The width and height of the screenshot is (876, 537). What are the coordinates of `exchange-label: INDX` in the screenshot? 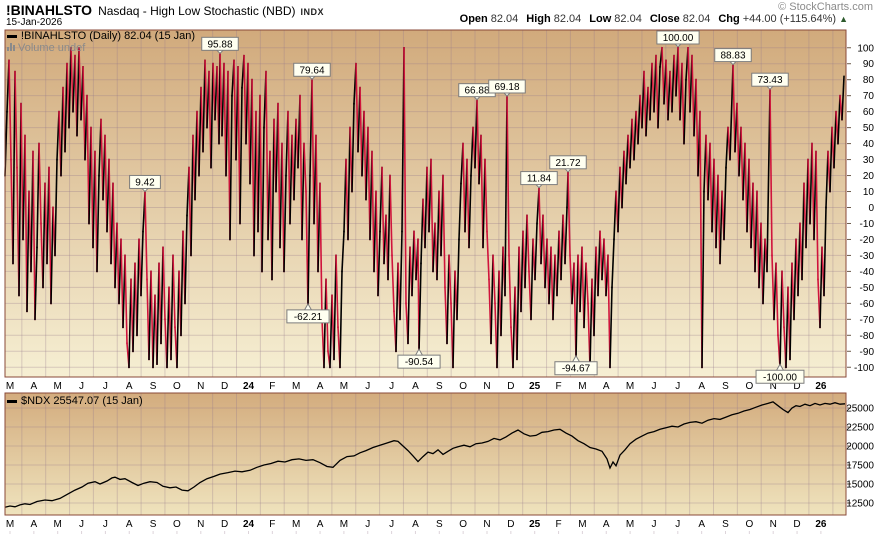 It's located at (312, 12).